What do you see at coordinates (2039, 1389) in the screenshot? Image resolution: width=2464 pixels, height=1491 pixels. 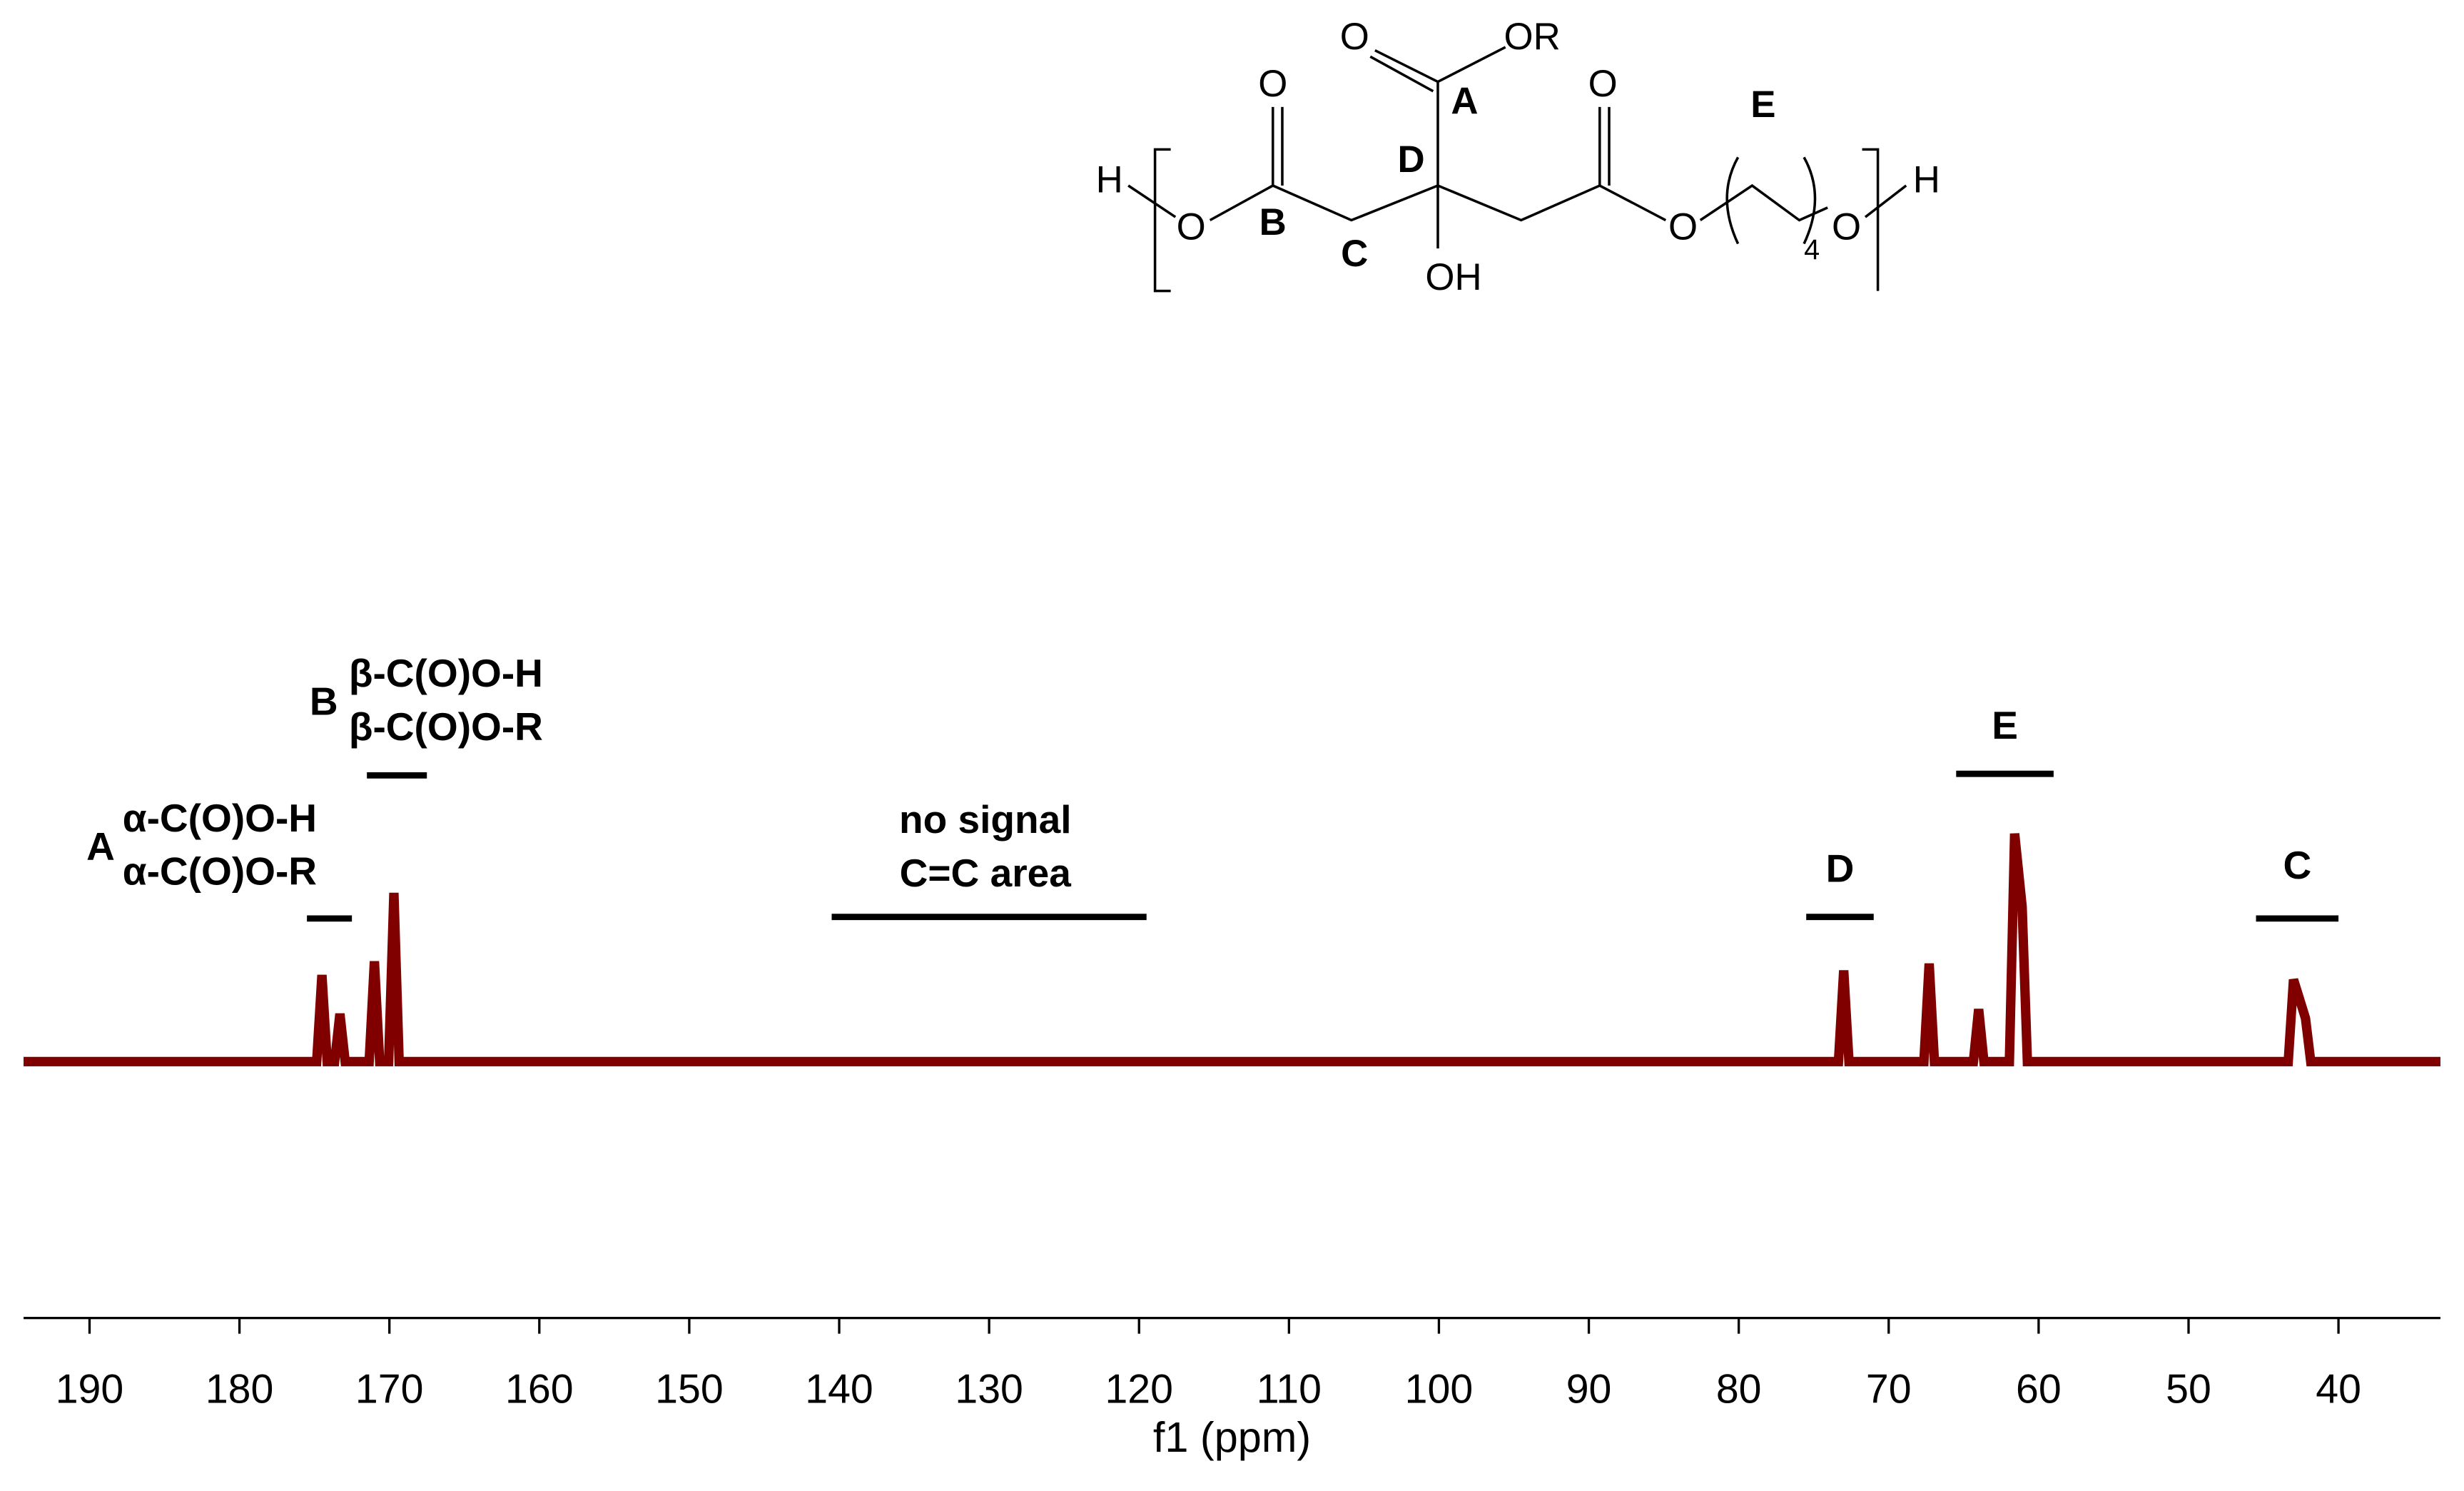 I see `x-tick-label: 60` at bounding box center [2039, 1389].